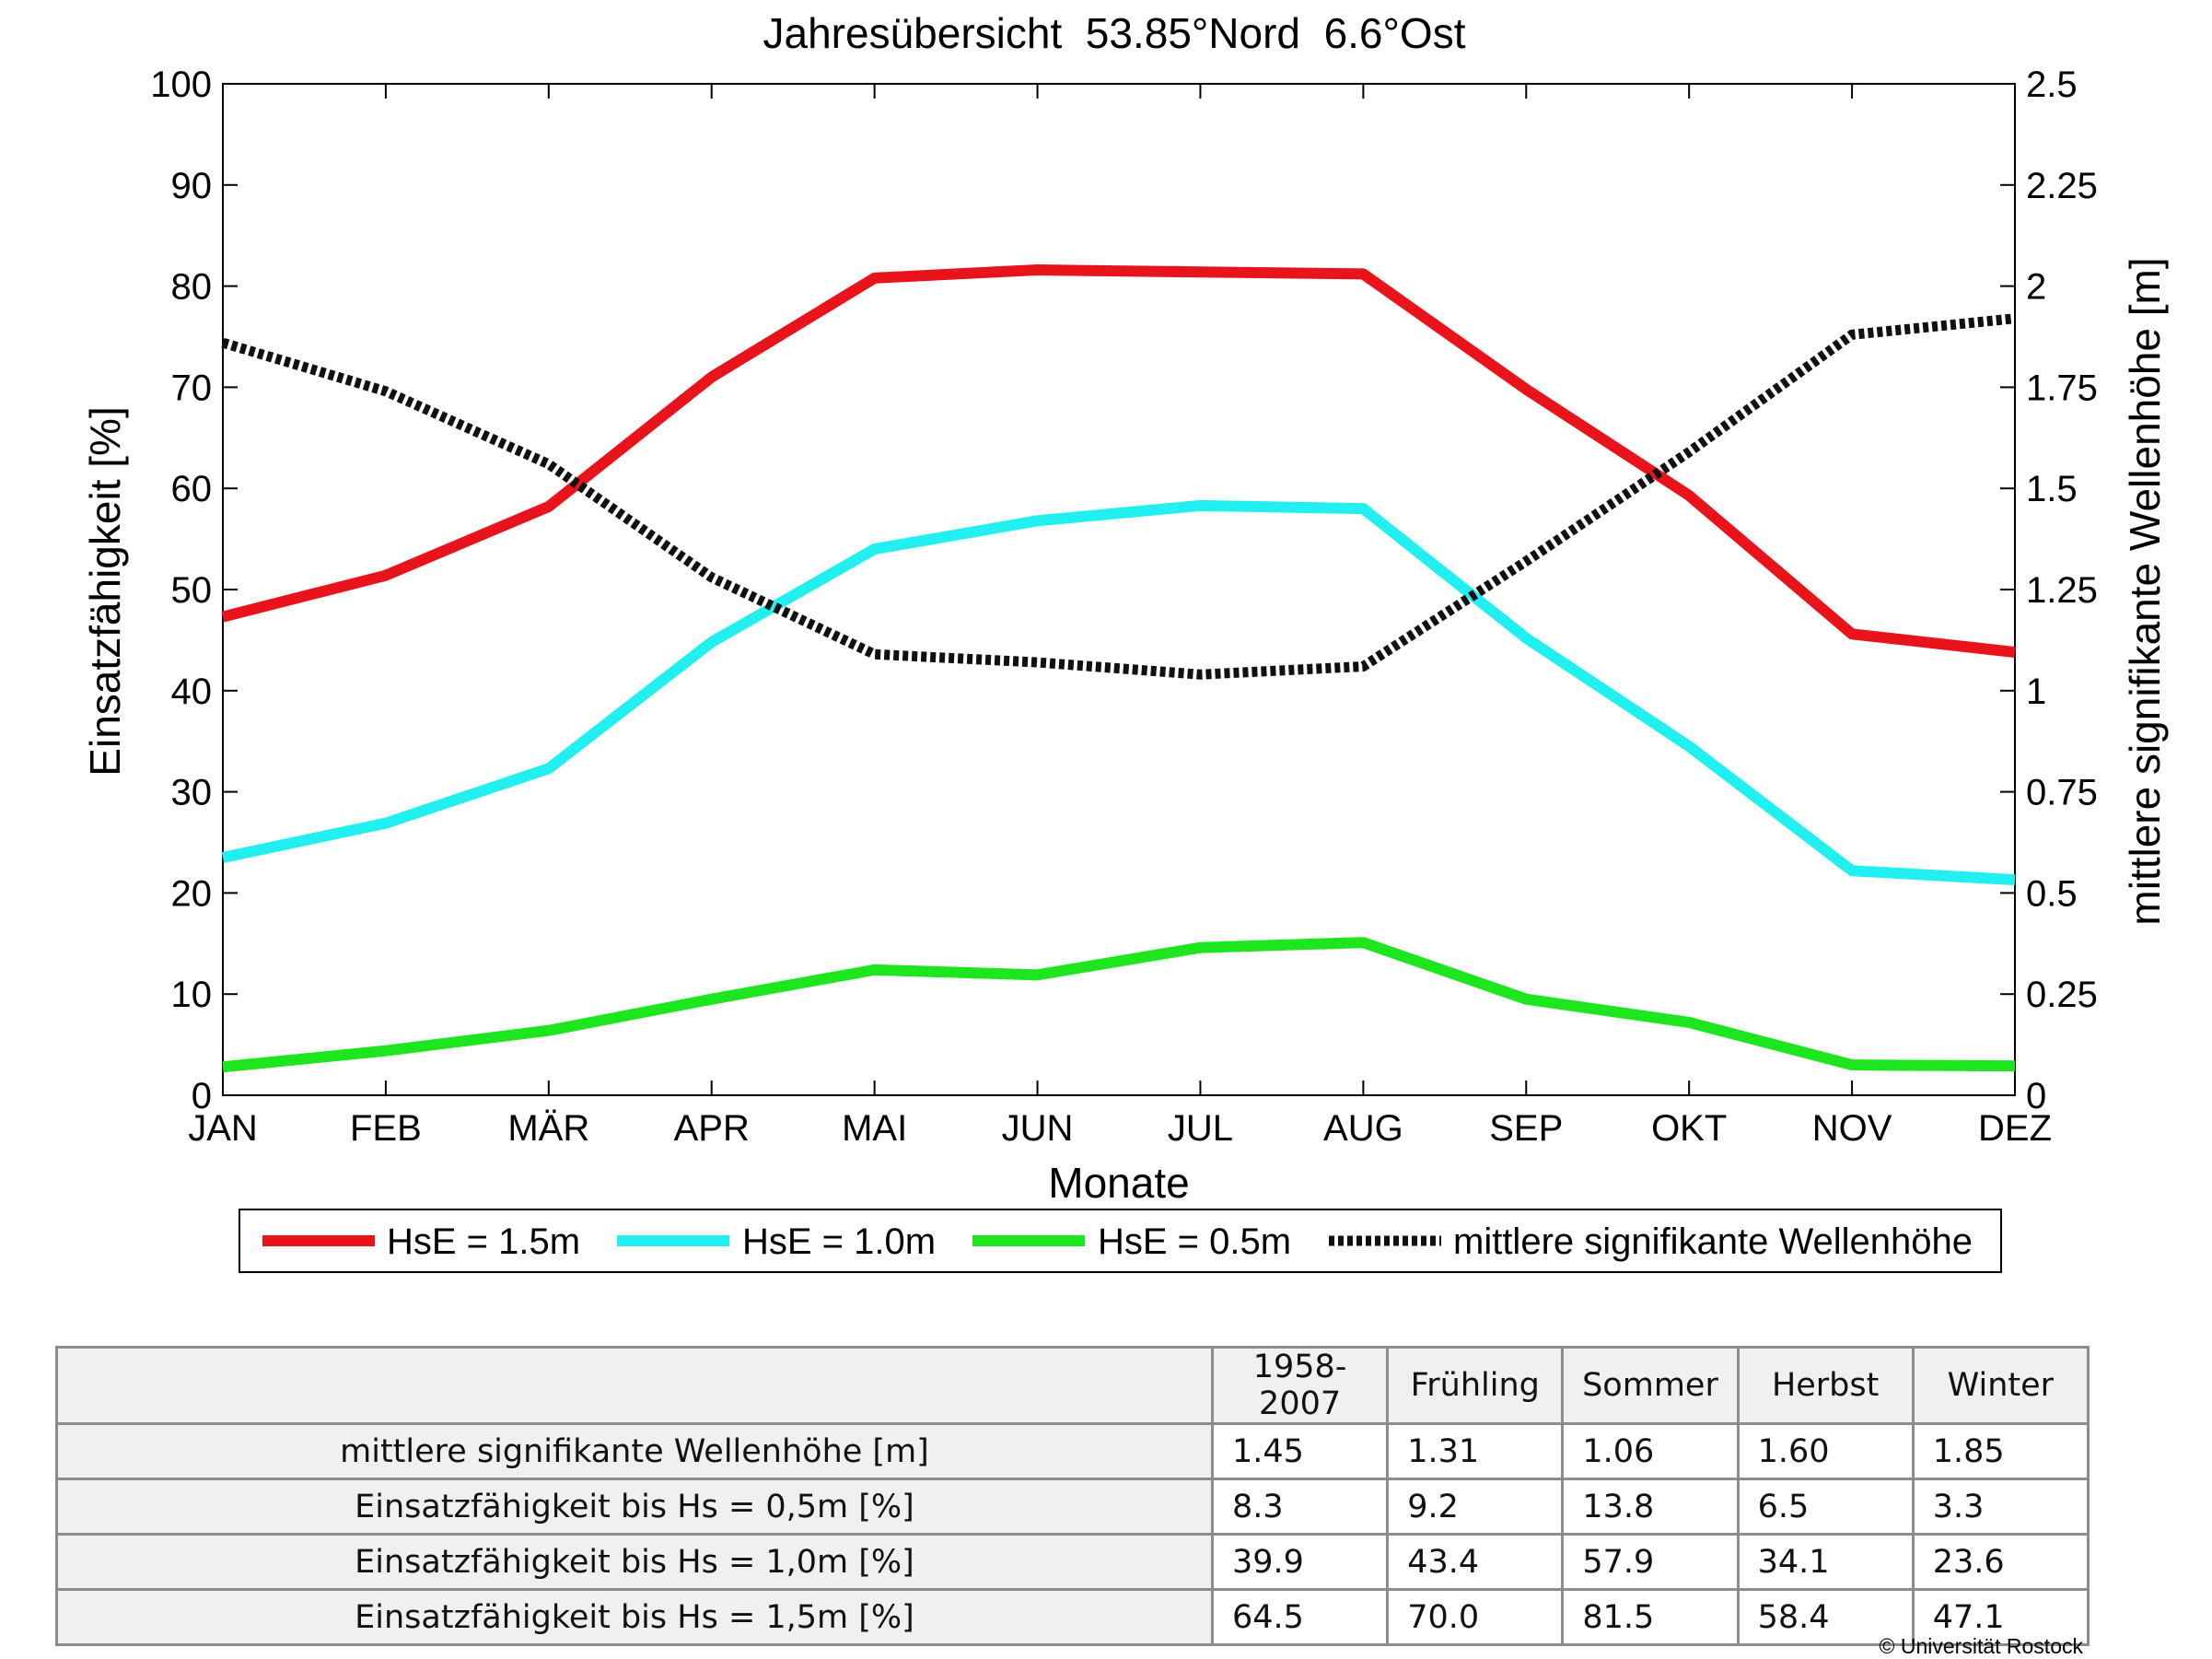 The image size is (2212, 1659). What do you see at coordinates (1689, 1128) in the screenshot?
I see `x-tick-label: OKT` at bounding box center [1689, 1128].